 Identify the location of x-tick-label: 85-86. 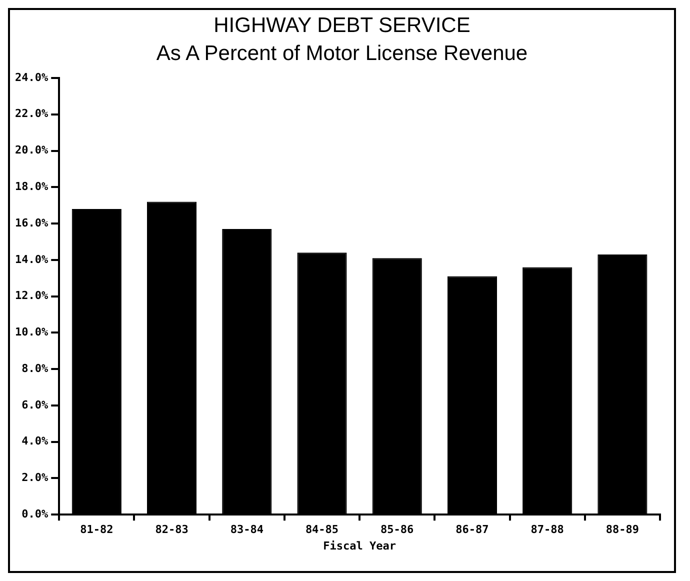
(397, 529).